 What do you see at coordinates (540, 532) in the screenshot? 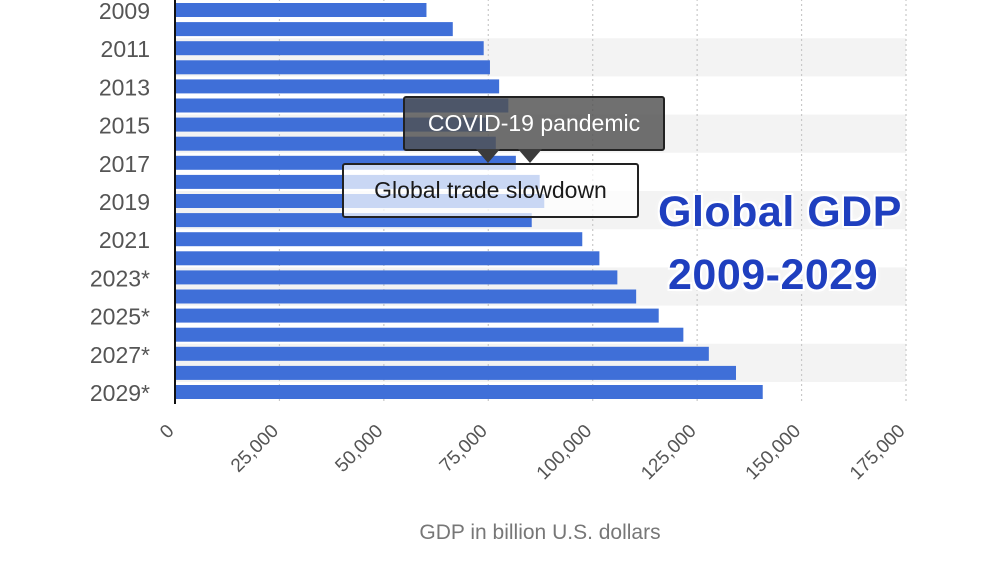
I see `x-axis-label: GDP in billion U.S. dollars` at bounding box center [540, 532].